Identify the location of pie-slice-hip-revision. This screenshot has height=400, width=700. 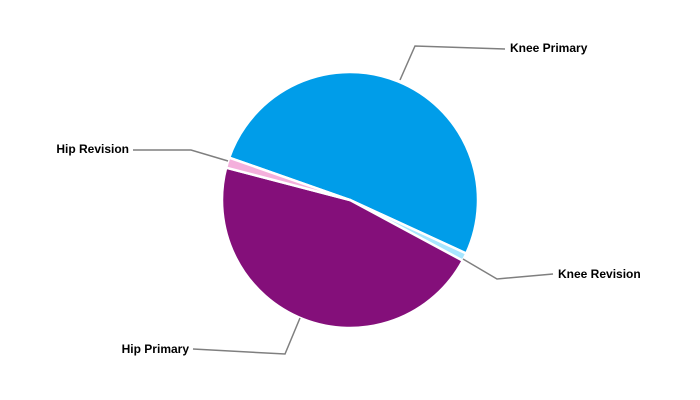
(288, 179).